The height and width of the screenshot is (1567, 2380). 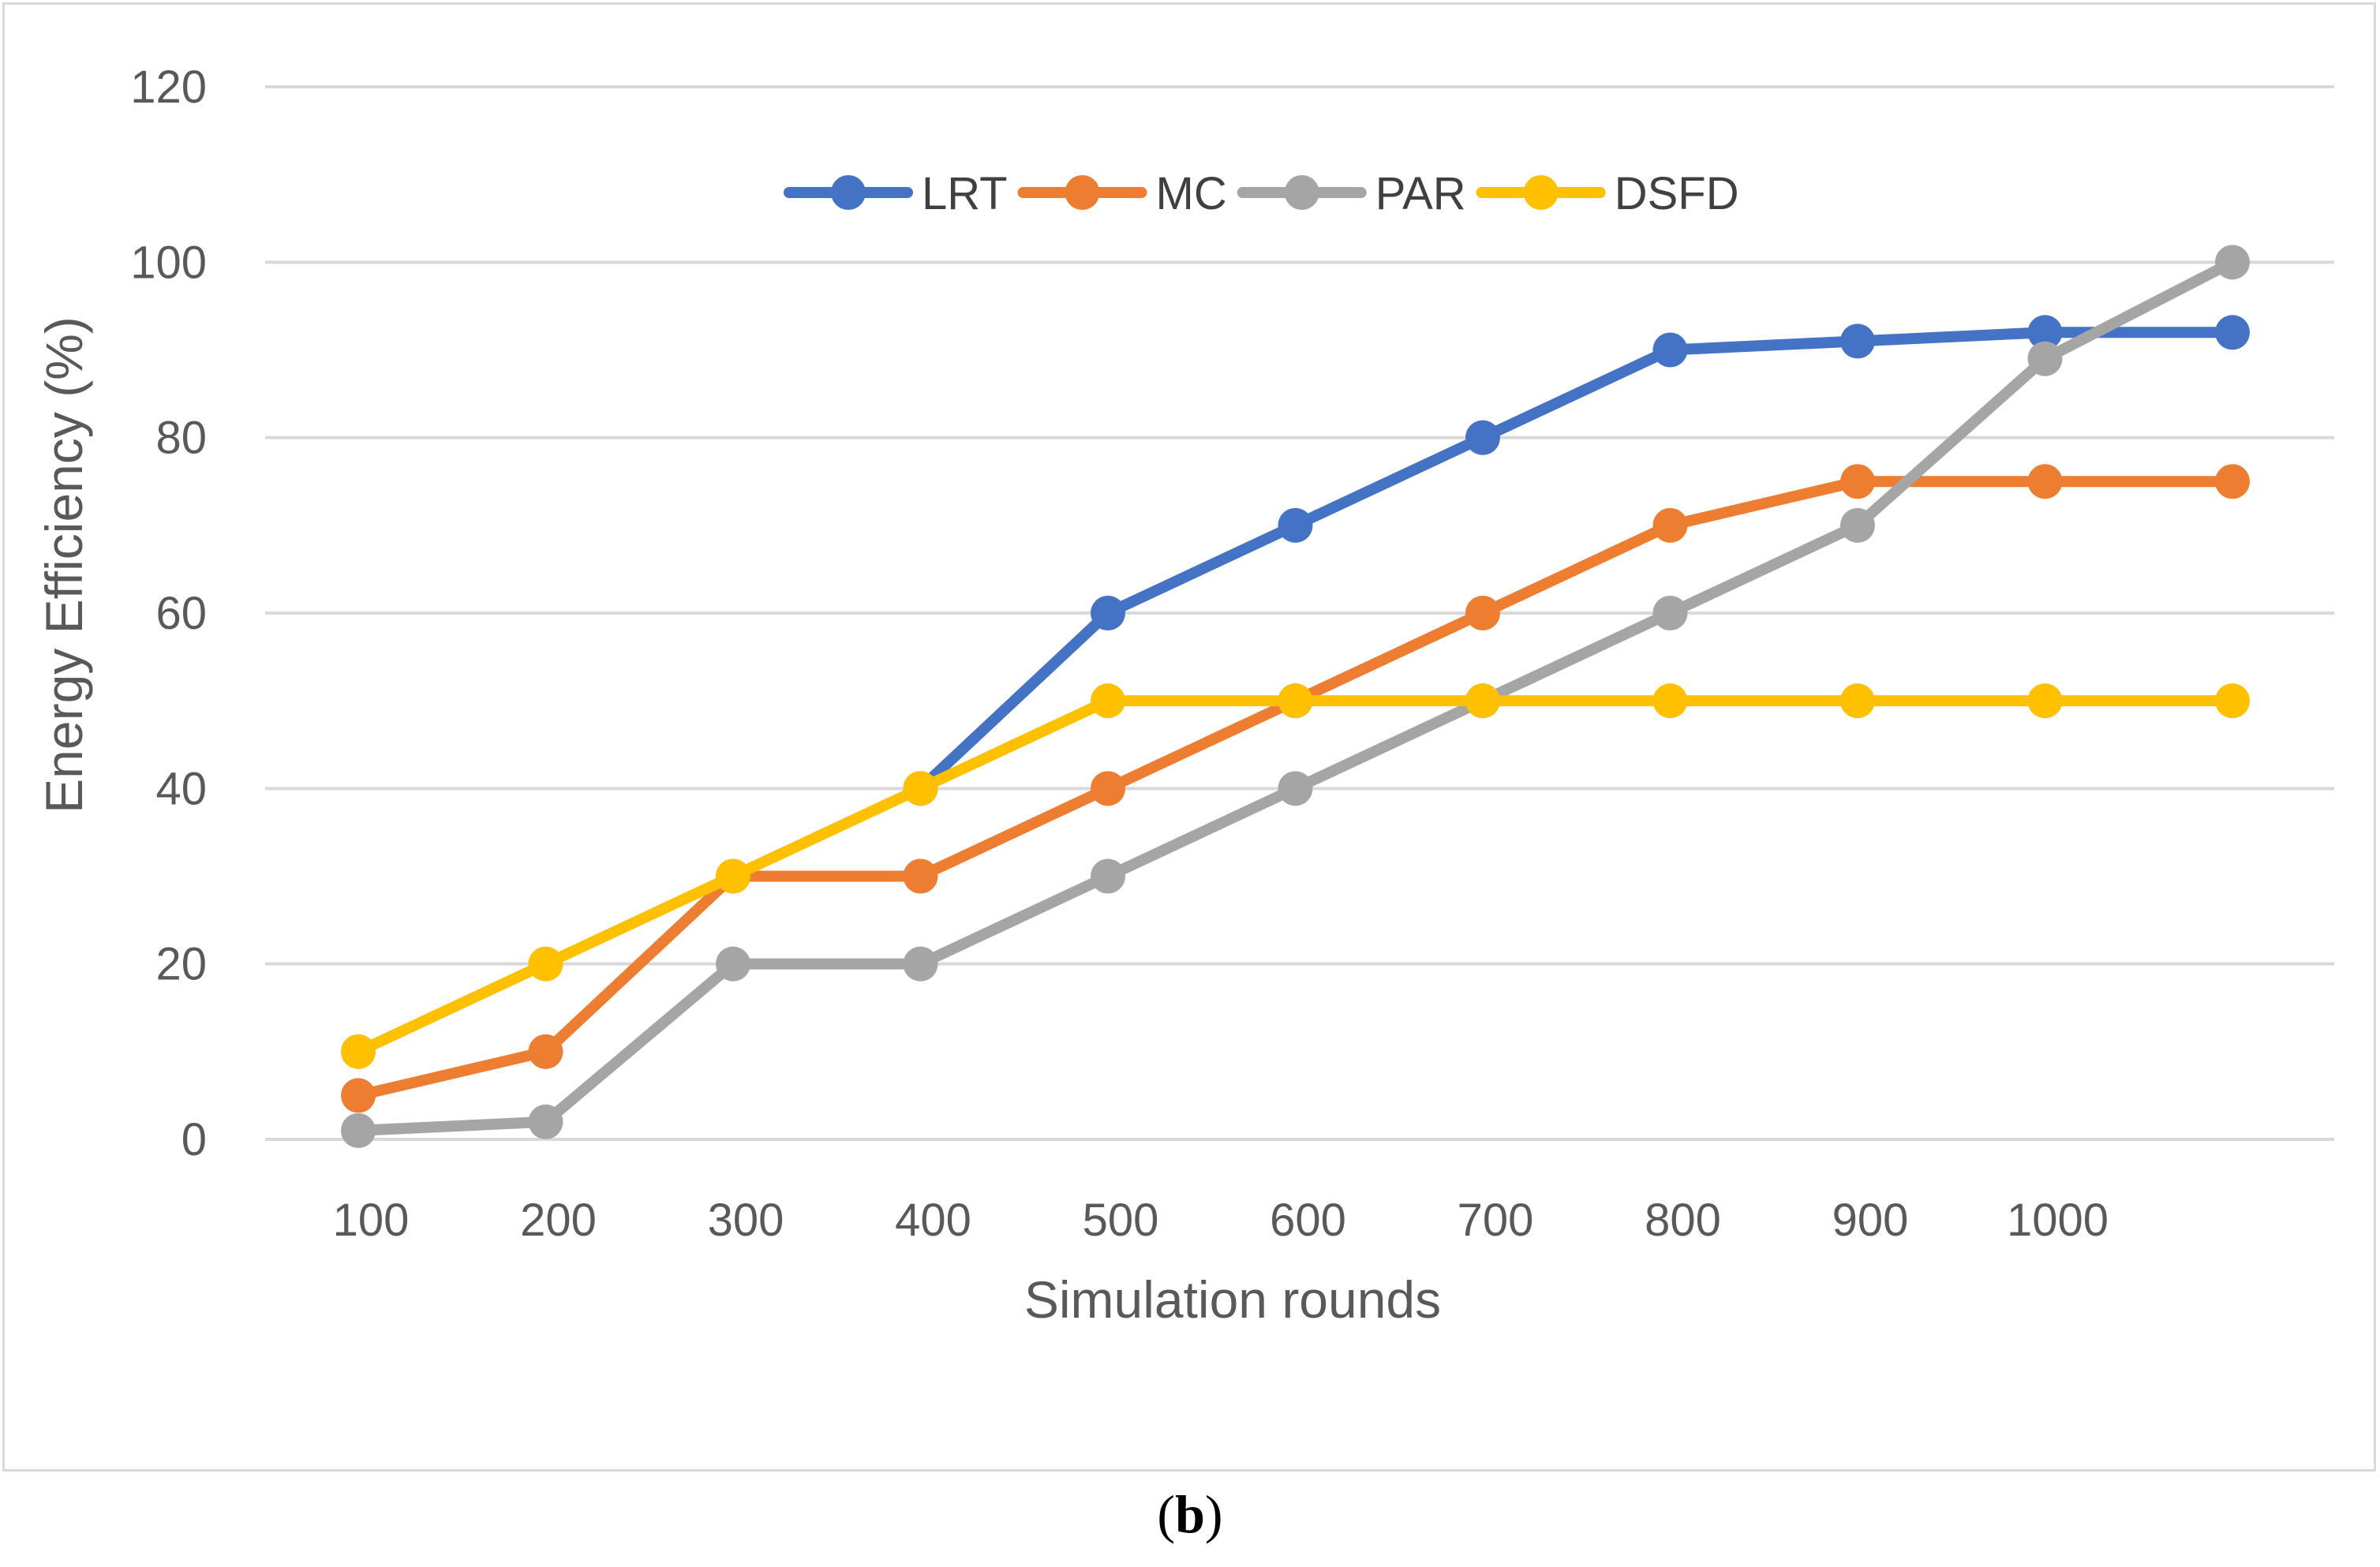 I want to click on caption-label: b, so click(x=1190, y=1514).